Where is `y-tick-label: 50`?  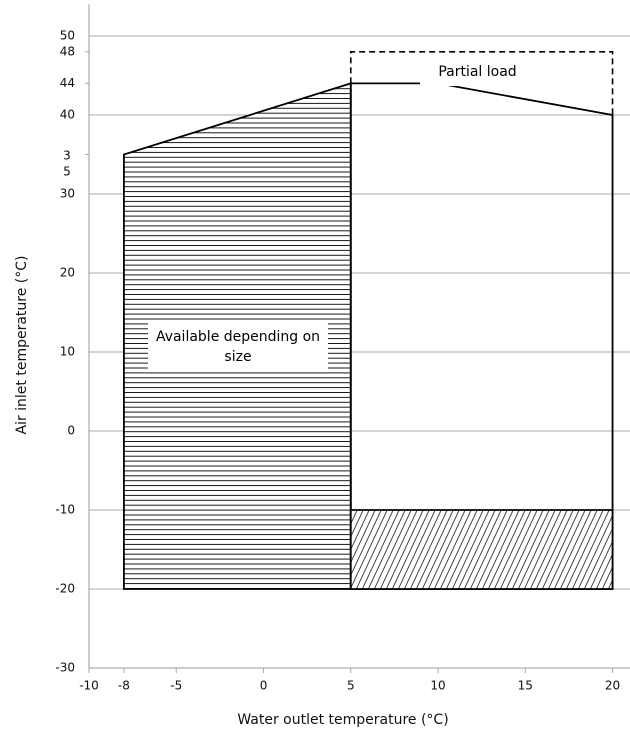 y-tick-label: 50 is located at coordinates (67, 36).